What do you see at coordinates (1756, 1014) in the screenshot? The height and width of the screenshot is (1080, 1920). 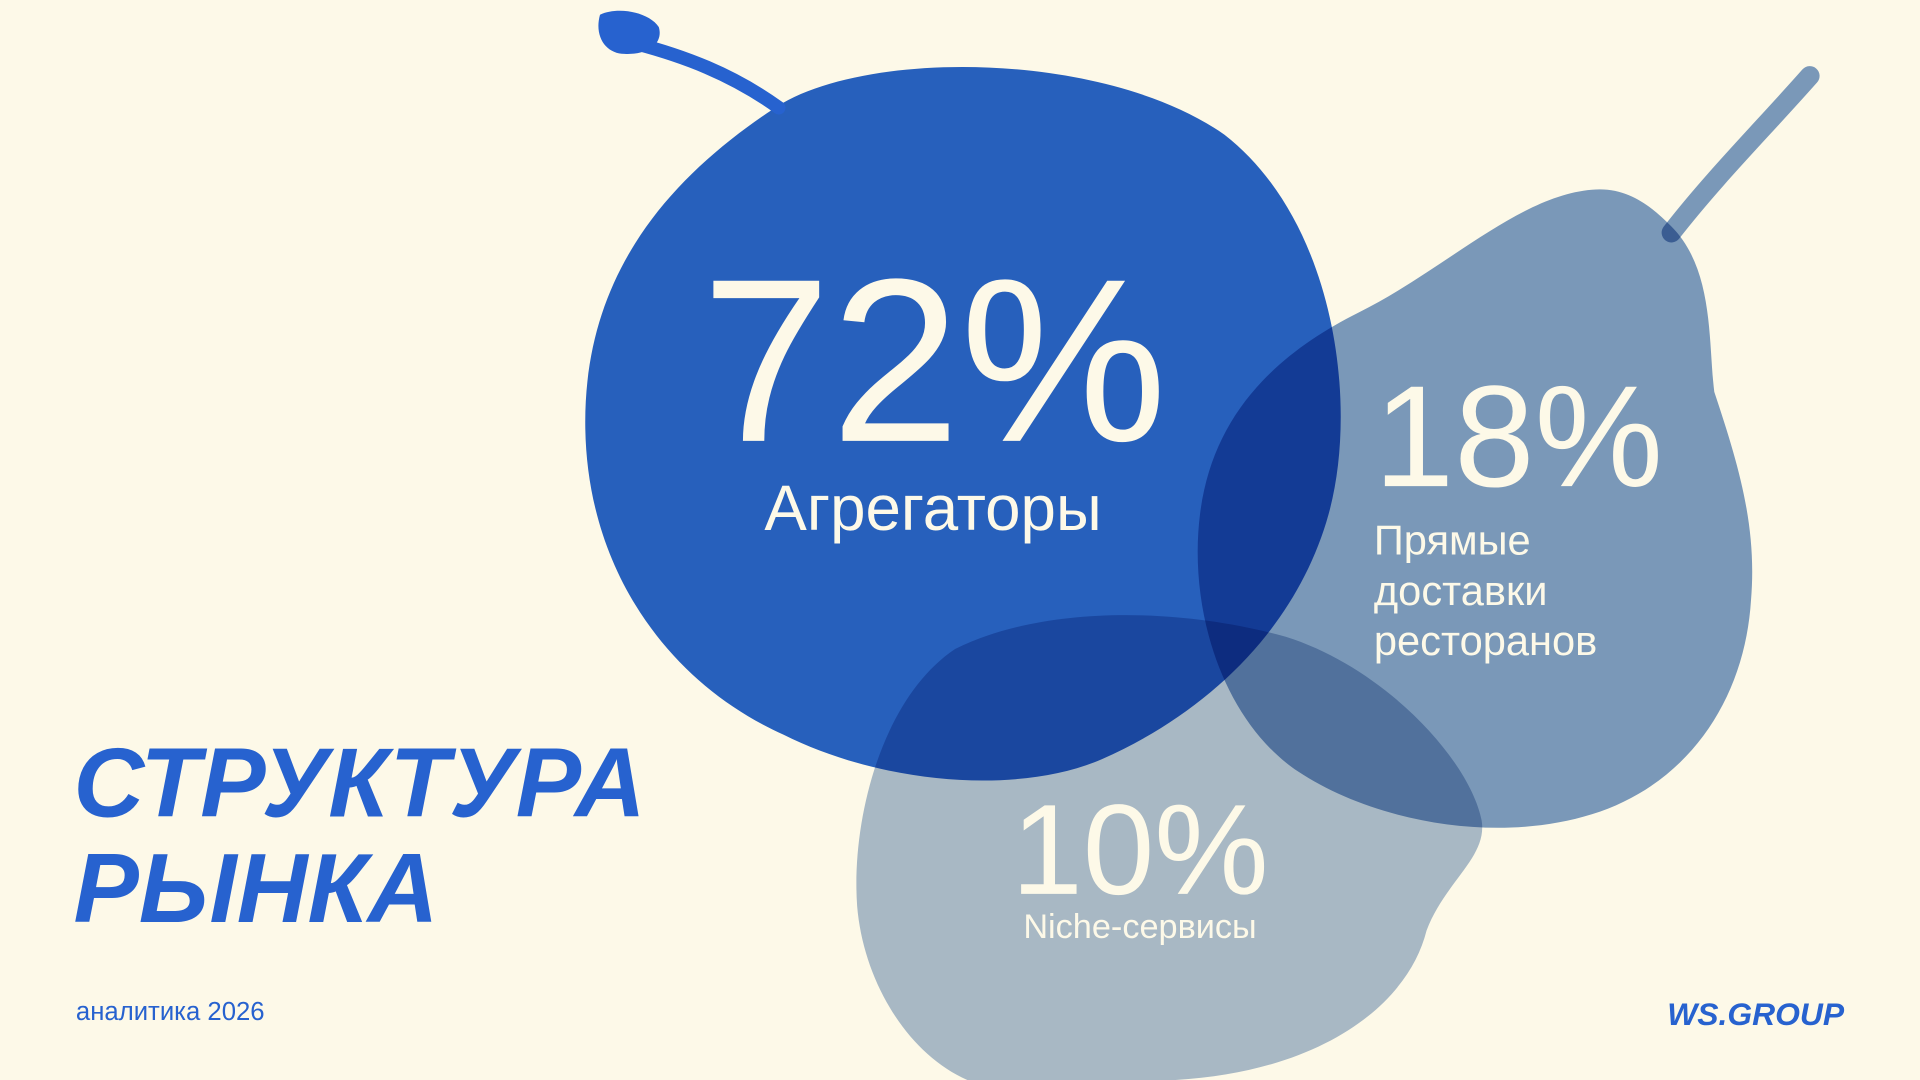 I see `brand: WS.GROUP` at bounding box center [1756, 1014].